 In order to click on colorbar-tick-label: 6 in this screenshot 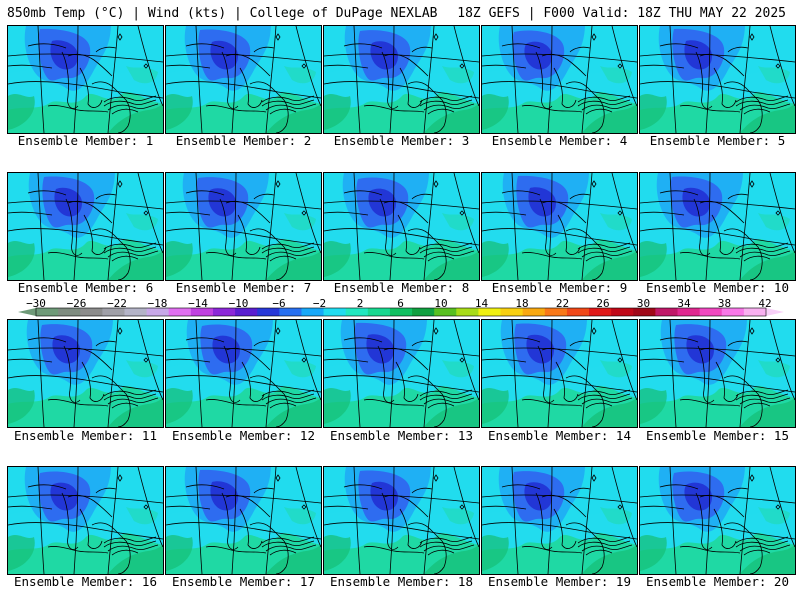, I will do `click(400, 303)`.